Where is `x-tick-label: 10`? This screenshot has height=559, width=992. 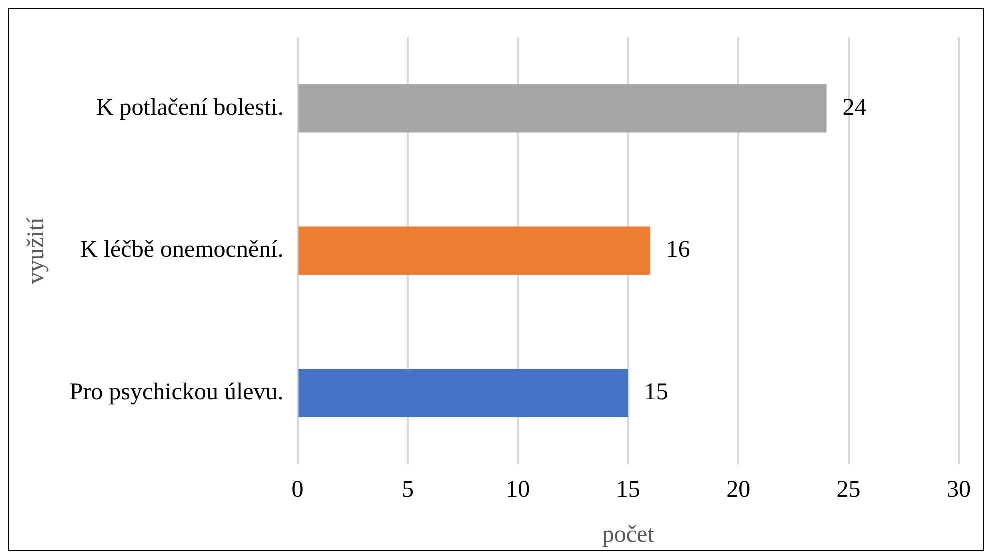
x-tick-label: 10 is located at coordinates (518, 490).